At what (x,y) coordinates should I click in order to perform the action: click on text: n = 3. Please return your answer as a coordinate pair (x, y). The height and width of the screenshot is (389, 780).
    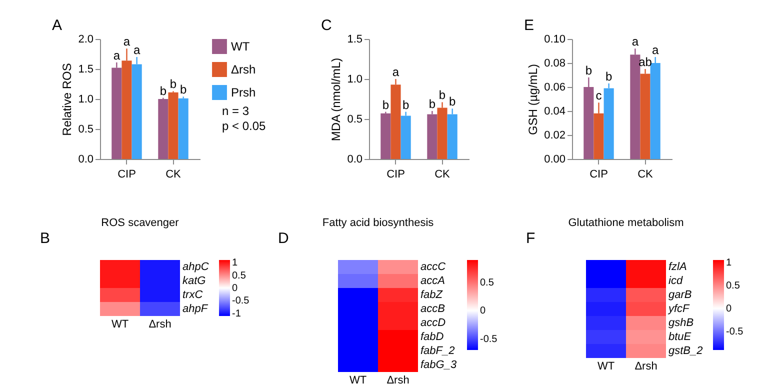
    Looking at the image, I should click on (236, 111).